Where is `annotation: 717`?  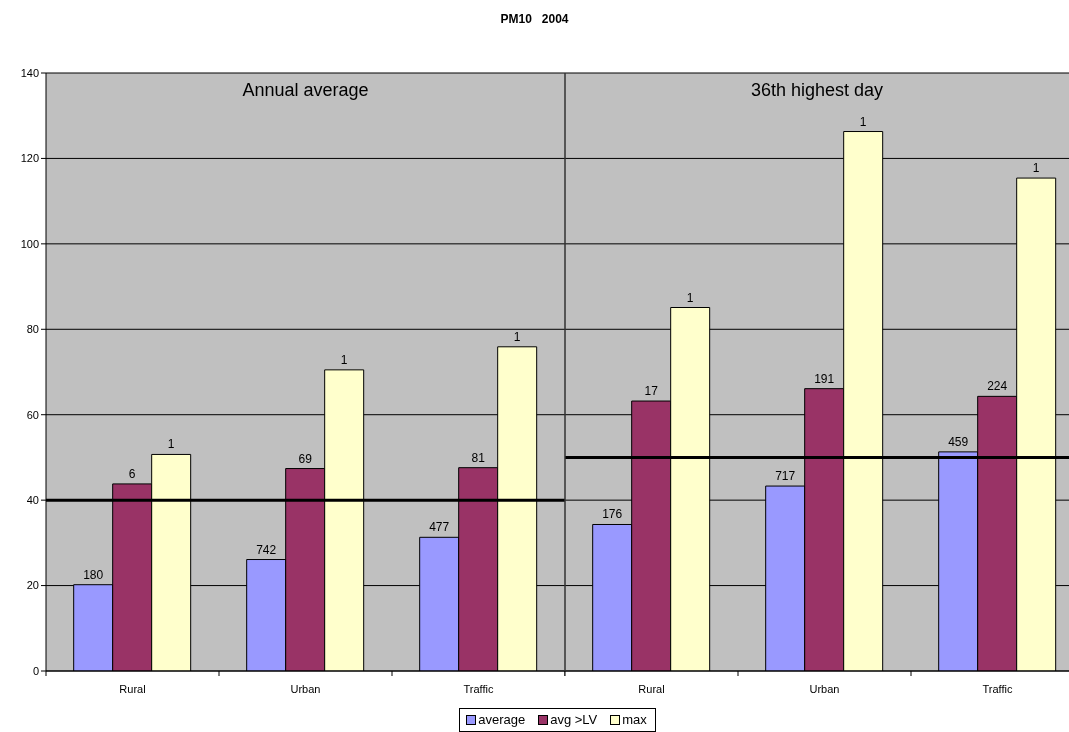 annotation: 717 is located at coordinates (785, 476).